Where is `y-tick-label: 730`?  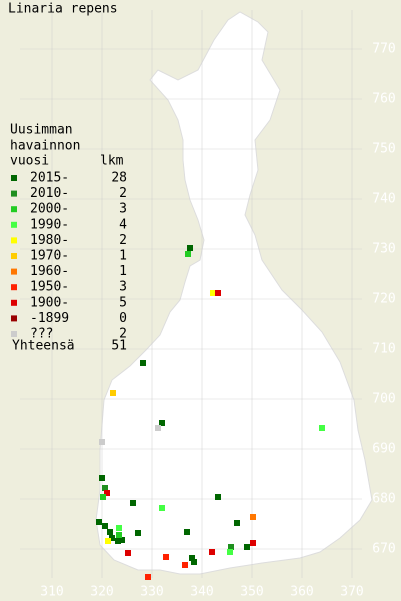
y-tick-label: 730 is located at coordinates (383, 249).